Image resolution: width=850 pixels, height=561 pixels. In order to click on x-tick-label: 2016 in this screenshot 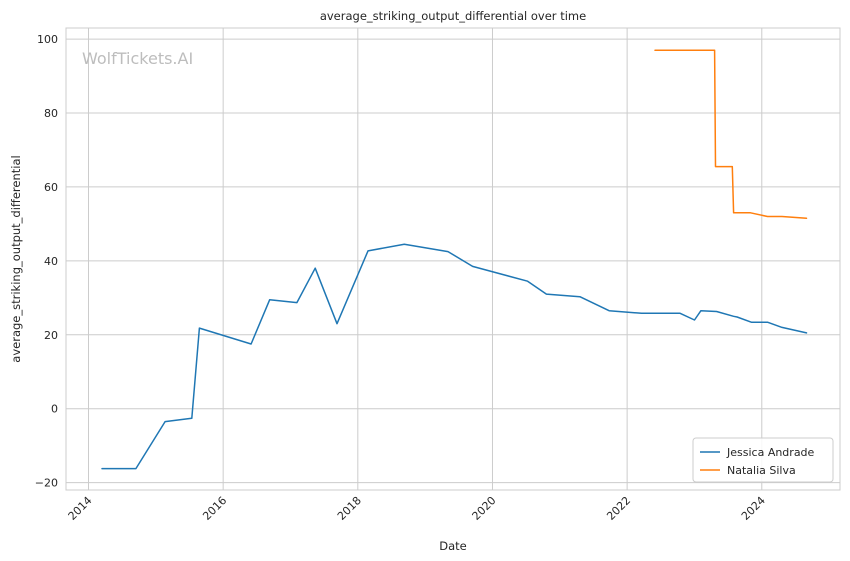, I will do `click(214, 508)`.